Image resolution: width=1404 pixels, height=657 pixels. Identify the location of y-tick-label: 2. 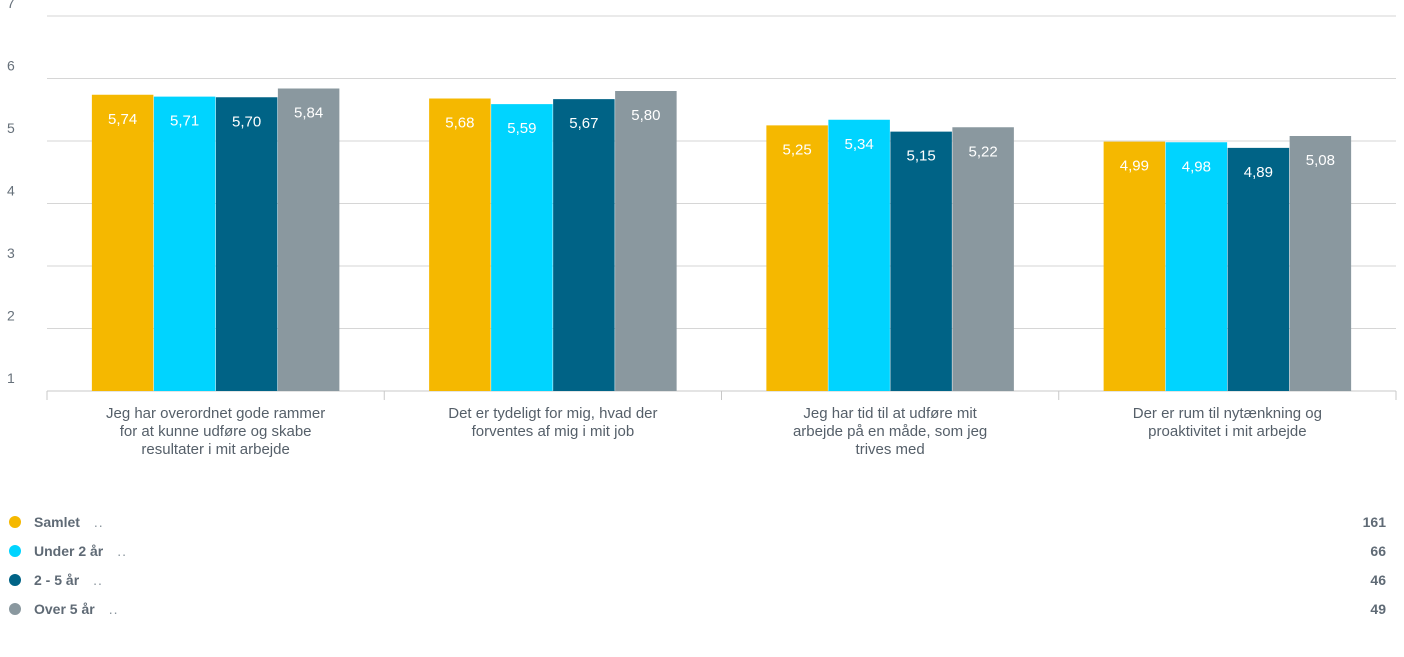
(11, 316).